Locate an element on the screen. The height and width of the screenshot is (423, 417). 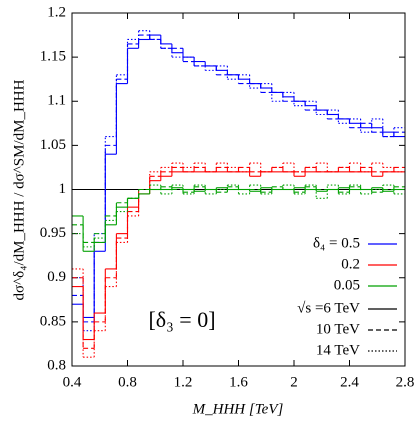
y-tick-label: 1 is located at coordinates (63, 189).